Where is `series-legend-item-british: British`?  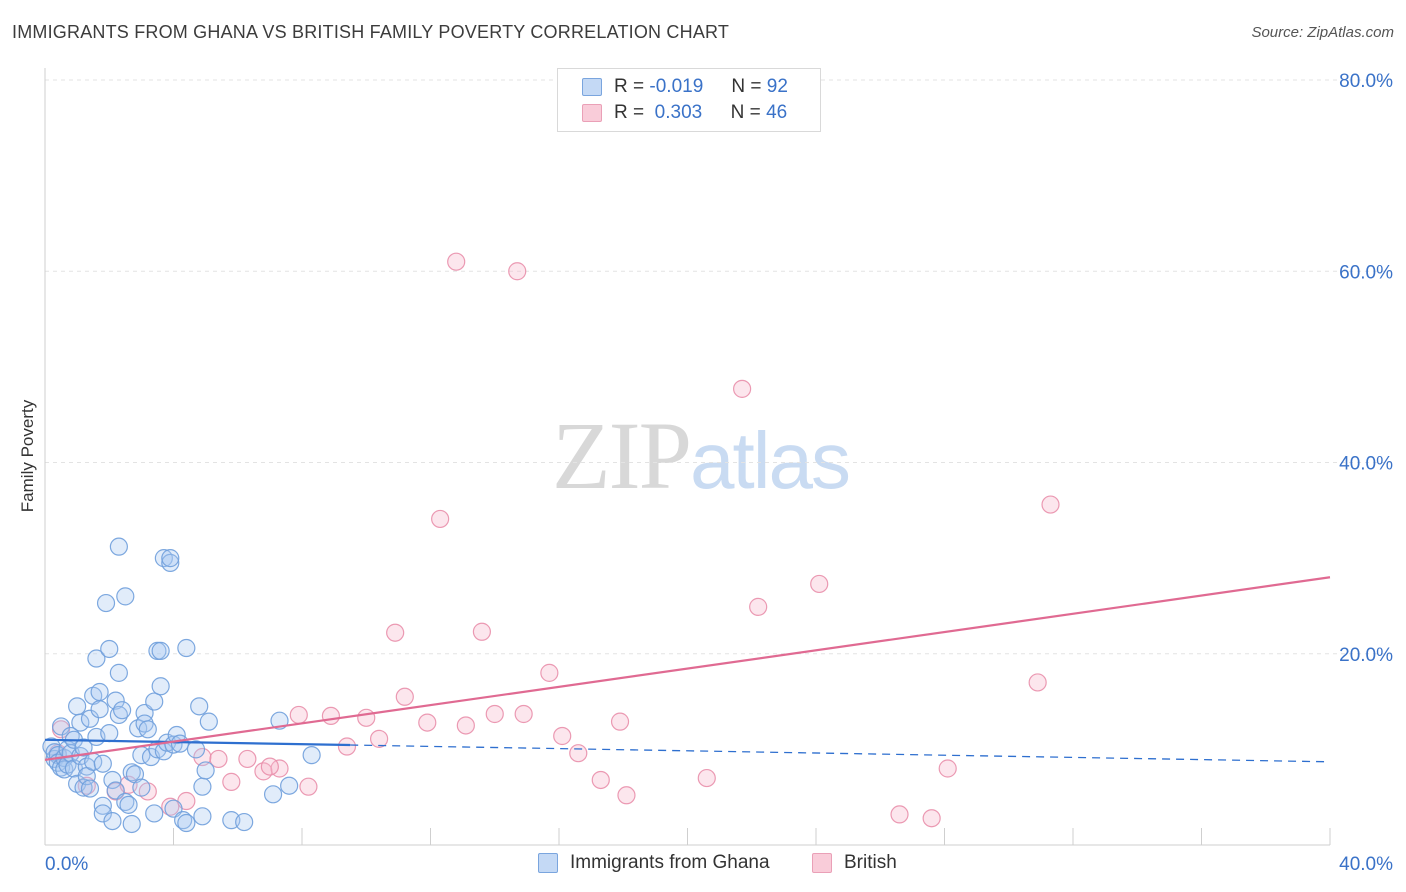
series-legend-item-british: British is located at coordinates (854, 863).